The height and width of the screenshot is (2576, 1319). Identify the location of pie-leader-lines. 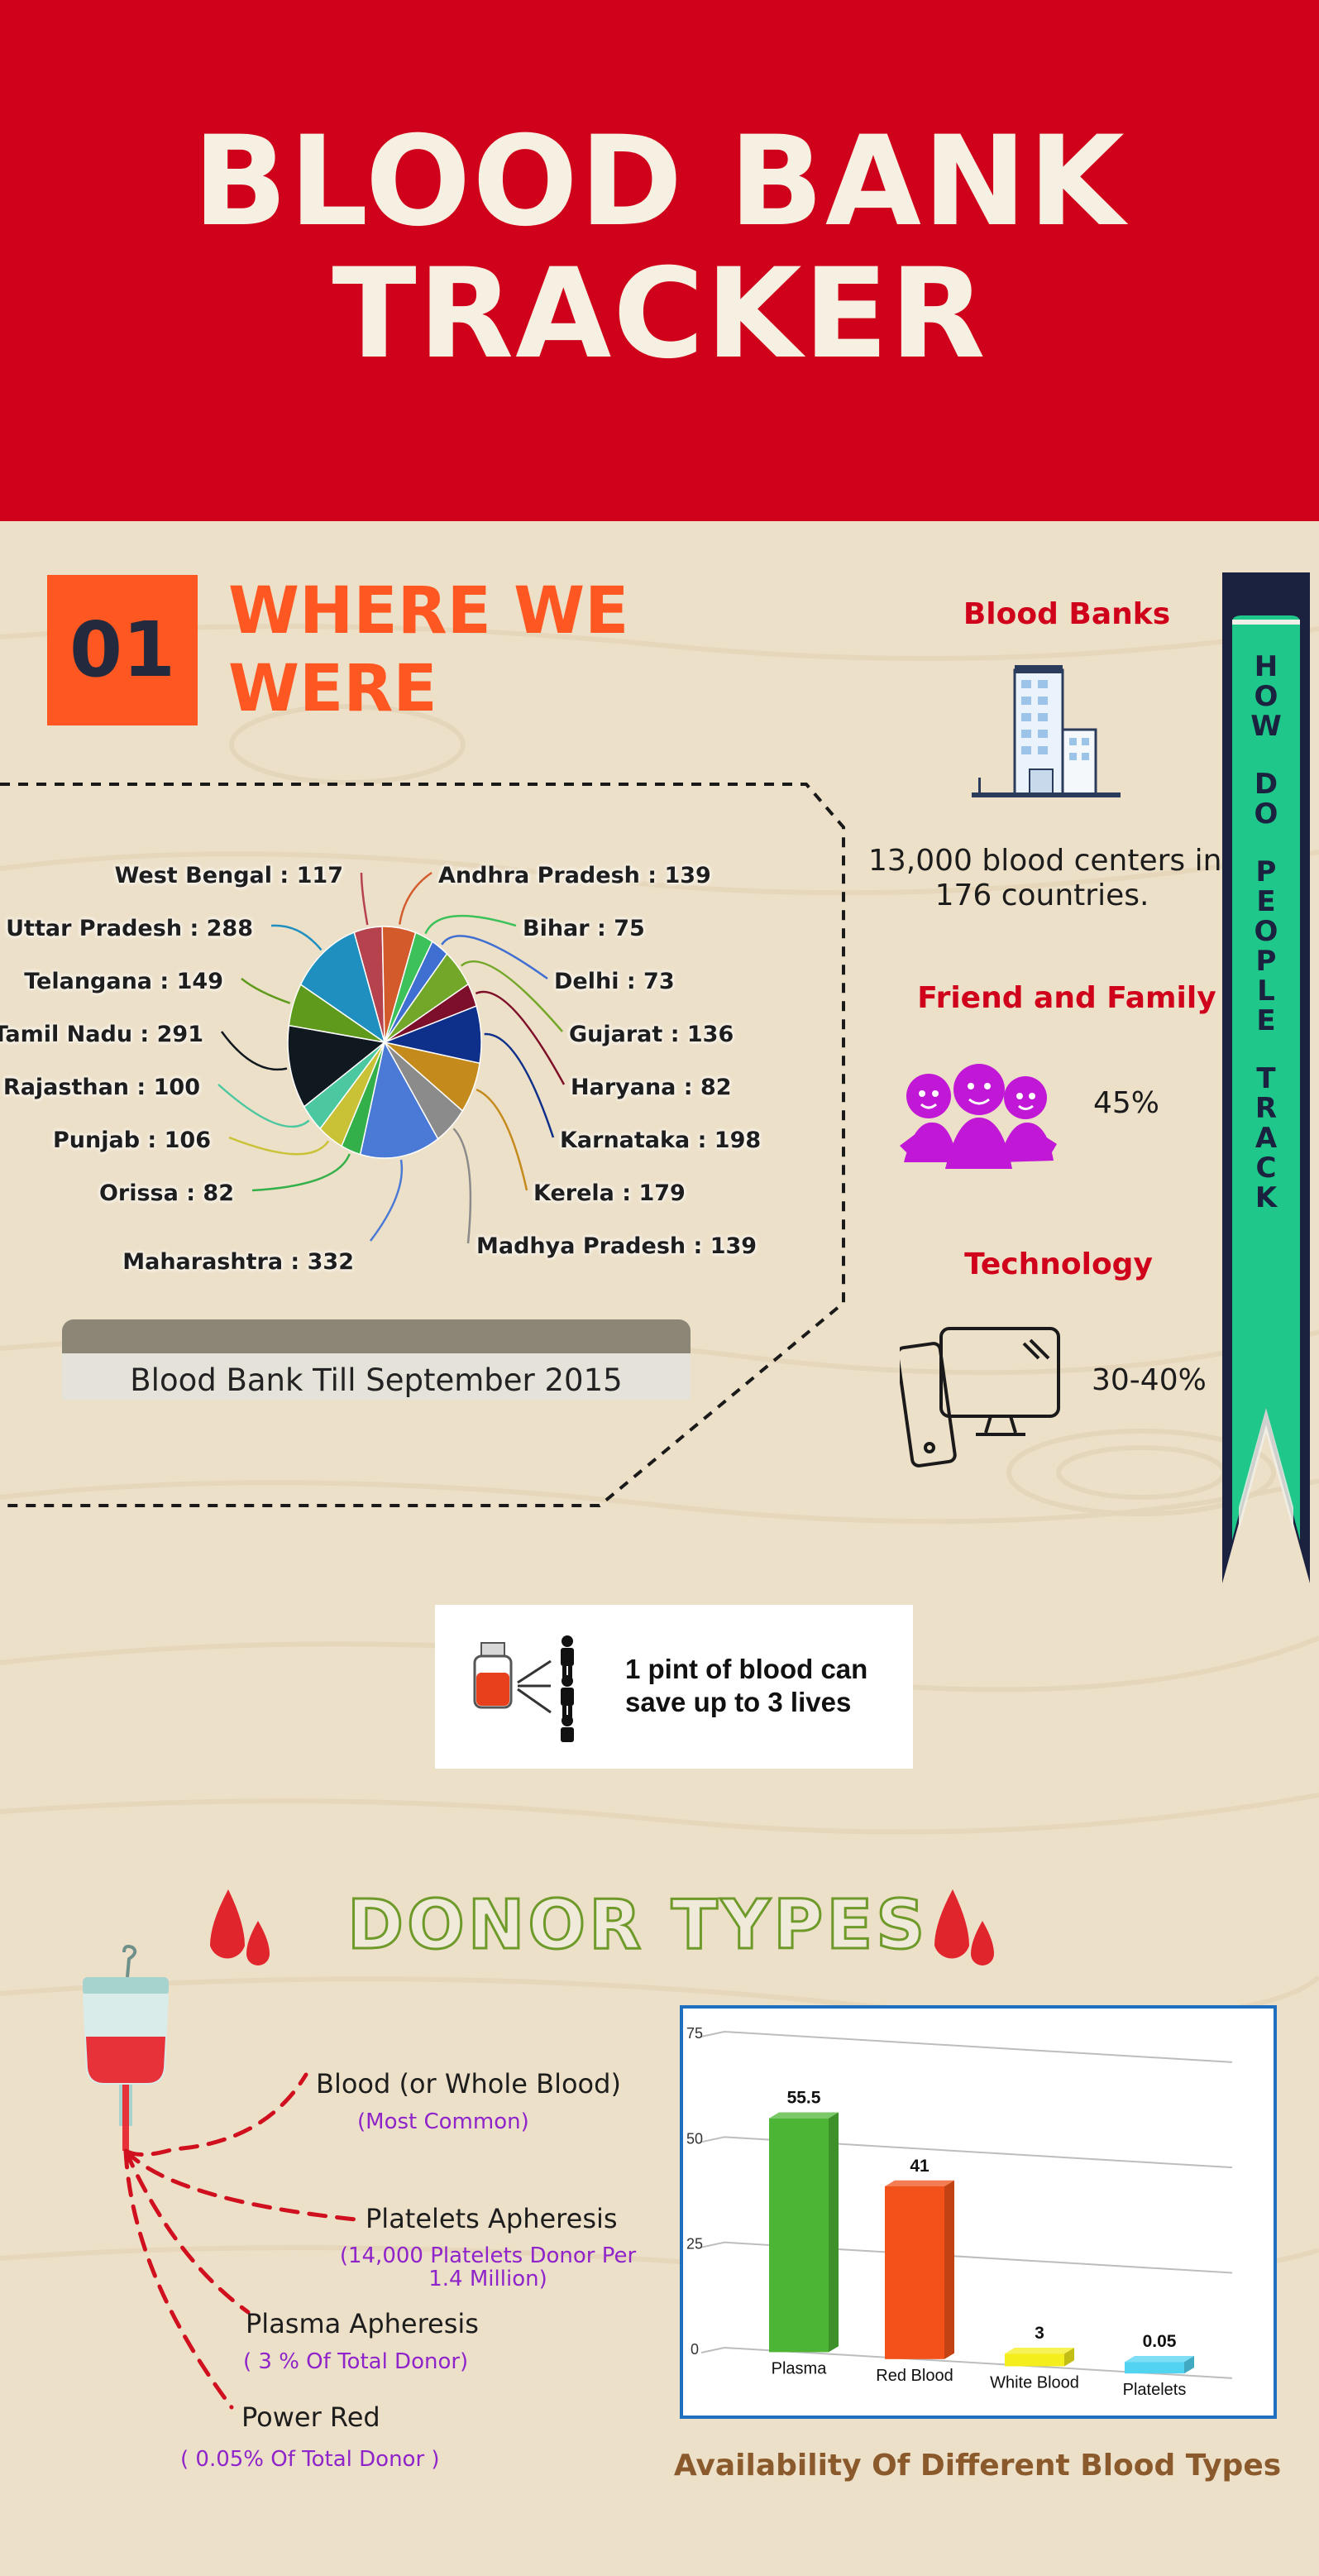
(391, 1057).